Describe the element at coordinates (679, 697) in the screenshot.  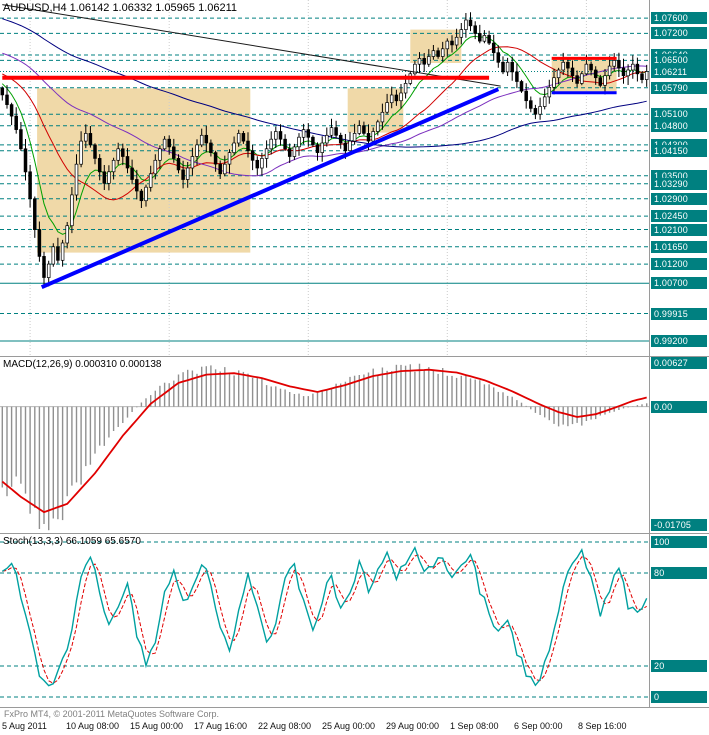
I see `stochastic-scale-label: 0` at that location.